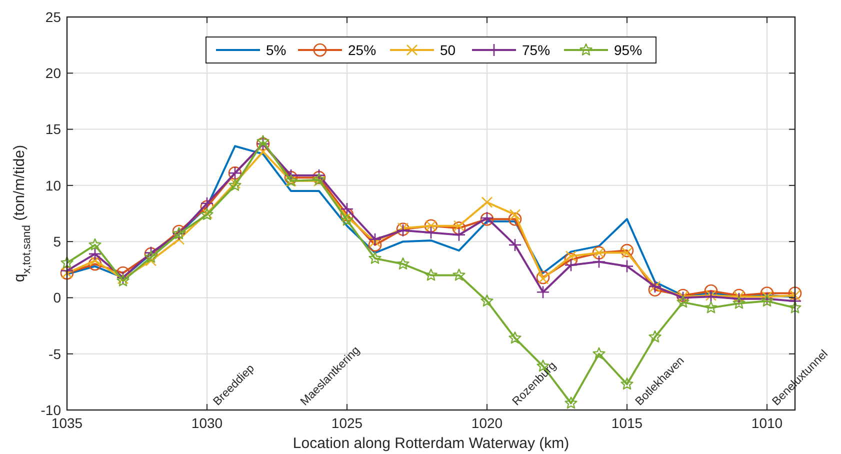  I want to click on y-tick-label: 10, so click(53, 185).